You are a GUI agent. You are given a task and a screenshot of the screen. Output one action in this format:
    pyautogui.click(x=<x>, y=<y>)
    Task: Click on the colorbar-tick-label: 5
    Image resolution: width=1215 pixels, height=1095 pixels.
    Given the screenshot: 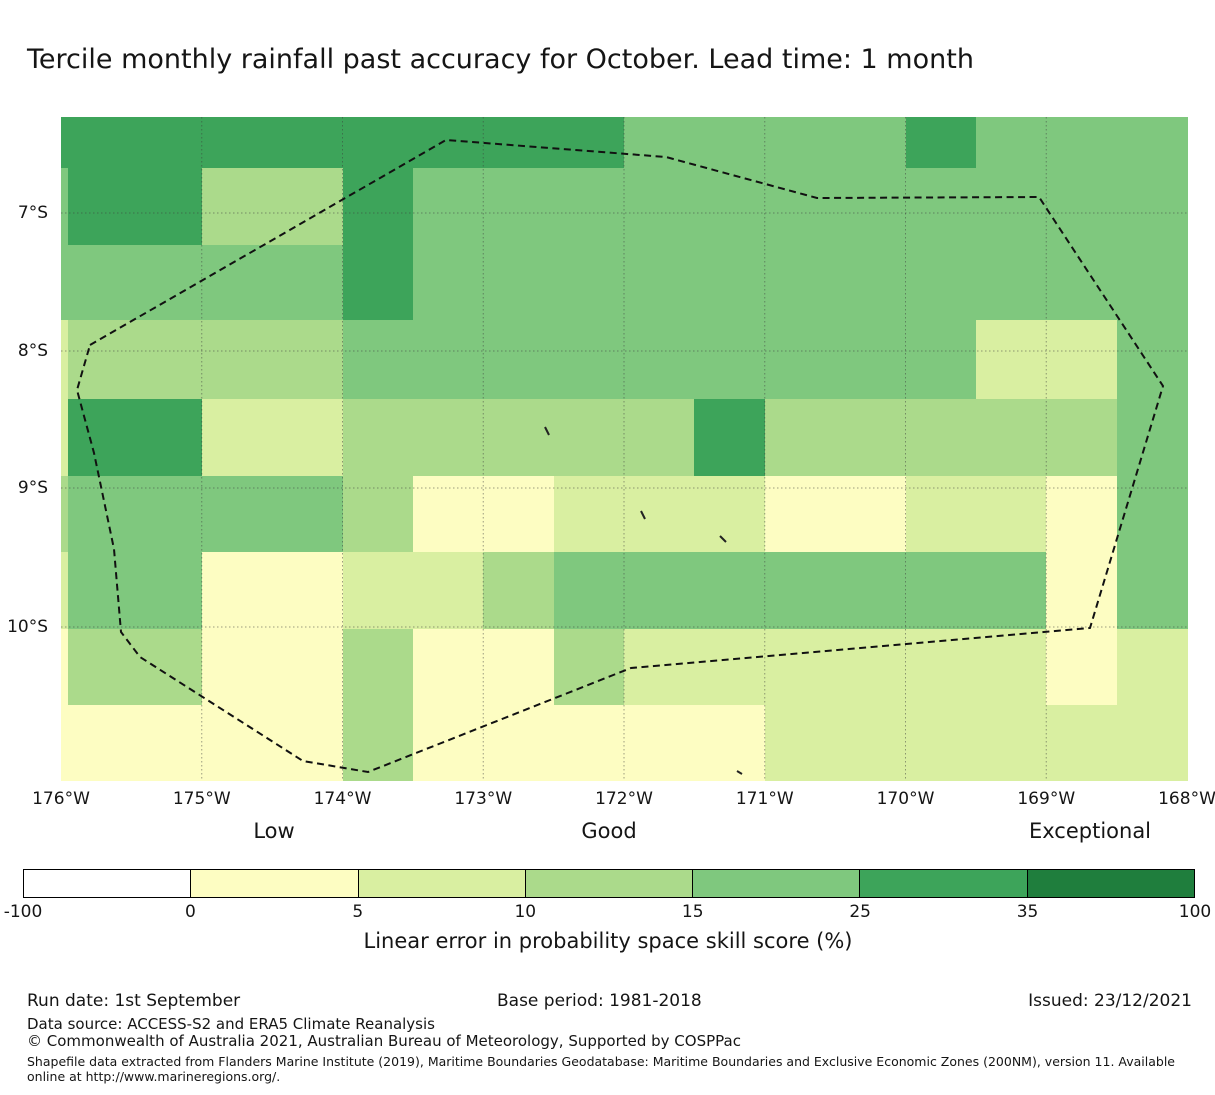 What is the action you would take?
    pyautogui.click(x=358, y=912)
    